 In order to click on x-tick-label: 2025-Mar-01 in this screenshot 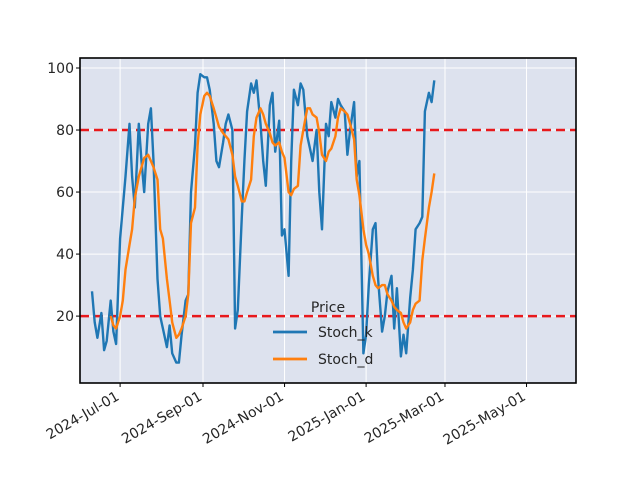, I will do `click(404, 418)`.